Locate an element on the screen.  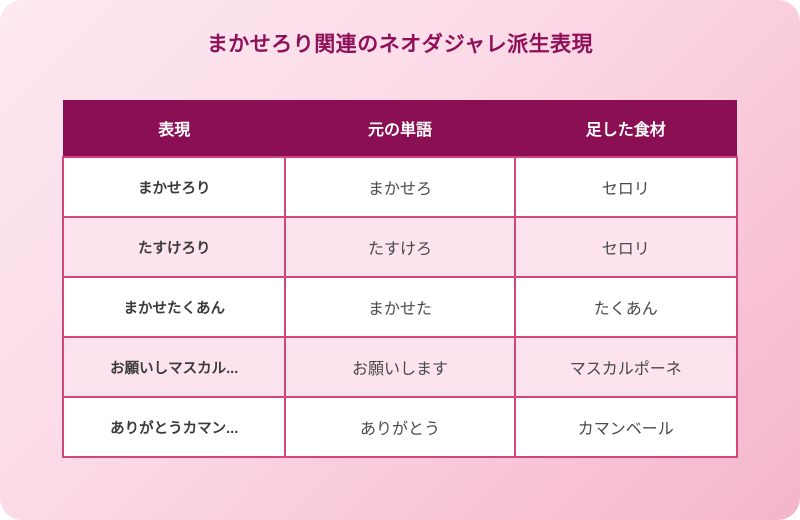
table-row: まかせろり まかせろ セロリ is located at coordinates (400, 187).